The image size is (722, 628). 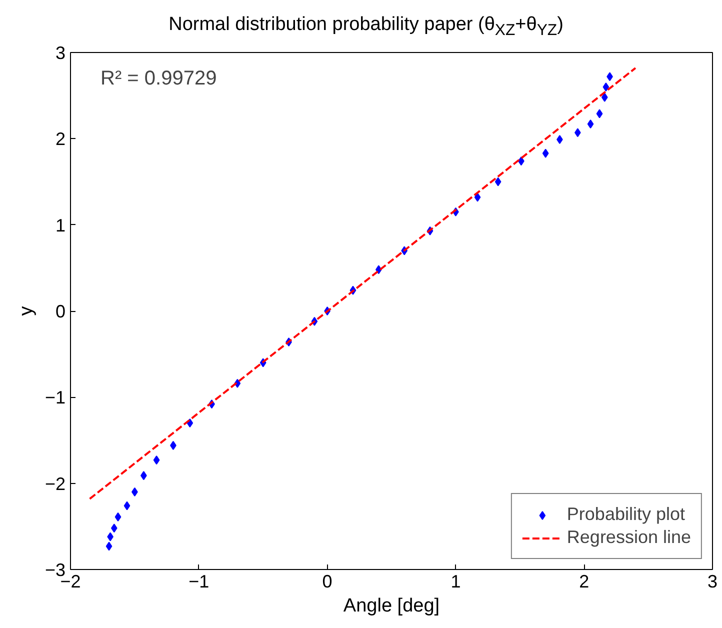 What do you see at coordinates (60, 312) in the screenshot?
I see `y-tick-label: 0` at bounding box center [60, 312].